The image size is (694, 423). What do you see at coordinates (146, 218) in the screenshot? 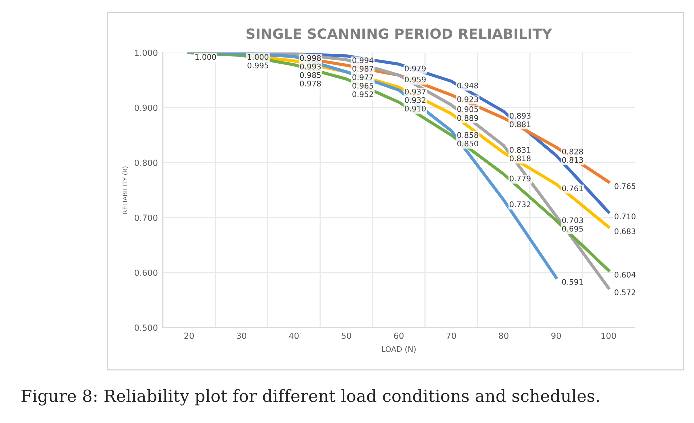
I see `y-tick-label: 0.700` at bounding box center [146, 218].